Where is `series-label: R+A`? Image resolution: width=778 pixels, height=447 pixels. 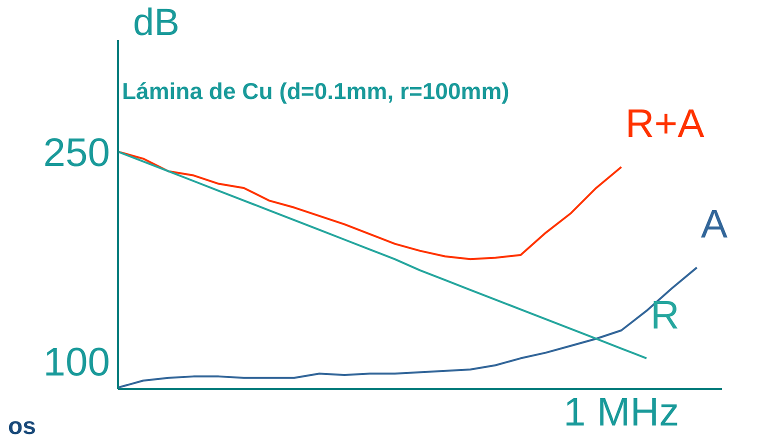 series-label: R+A is located at coordinates (665, 124).